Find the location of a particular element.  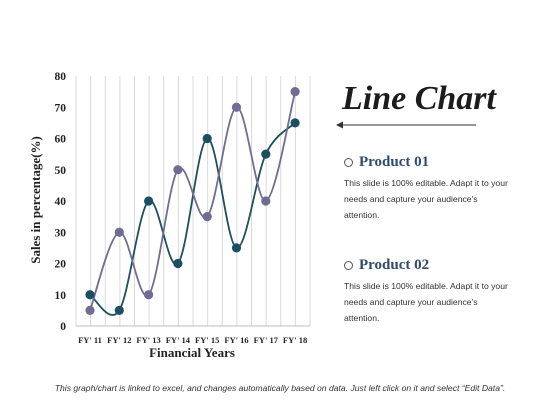

x-tick-label: FY' 17 is located at coordinates (266, 340).